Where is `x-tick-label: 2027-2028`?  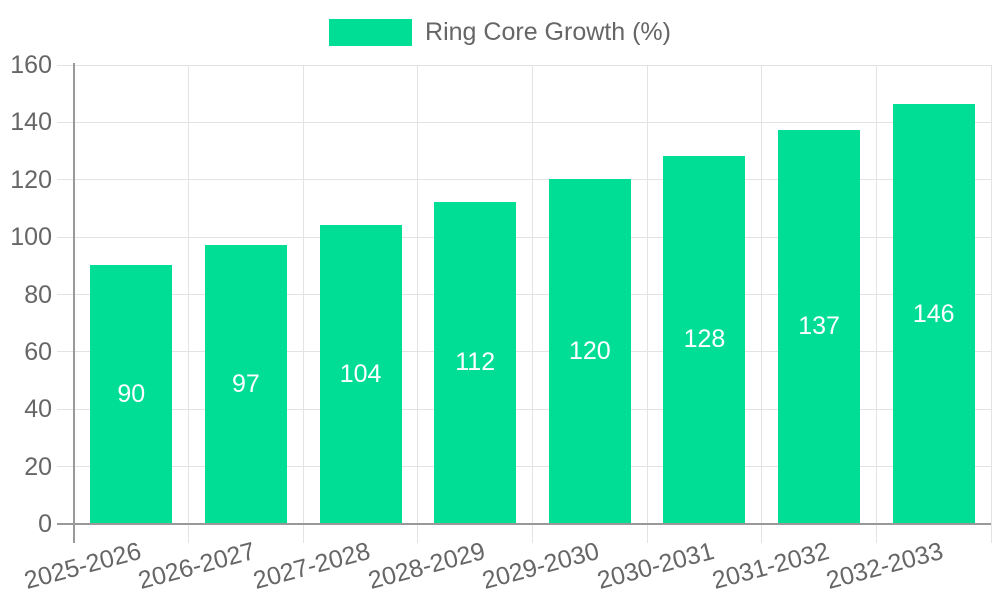
x-tick-label: 2027-2028 is located at coordinates (312, 565).